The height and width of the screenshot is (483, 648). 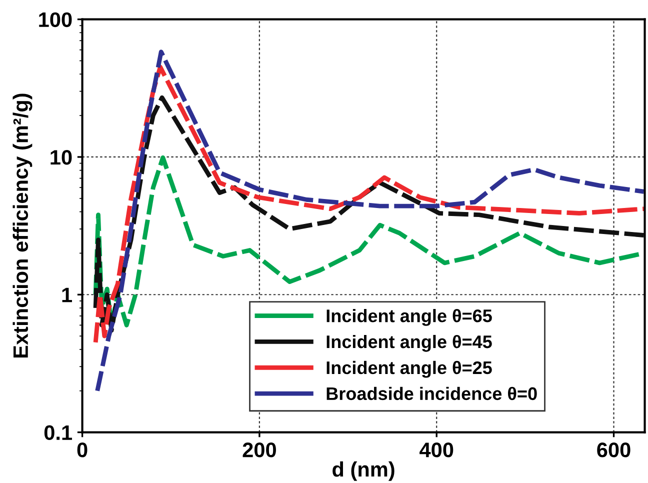 What do you see at coordinates (67, 295) in the screenshot?
I see `y-tick-label: 1` at bounding box center [67, 295].